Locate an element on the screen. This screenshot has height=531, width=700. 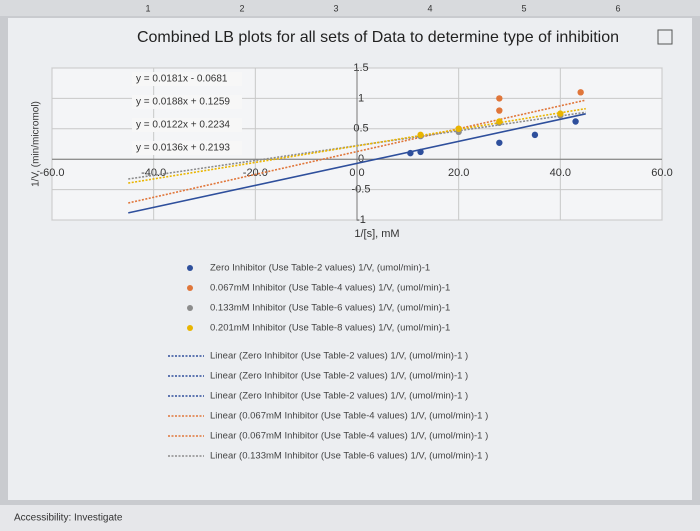
y-tick-label: 0.5 is located at coordinates (360, 129).